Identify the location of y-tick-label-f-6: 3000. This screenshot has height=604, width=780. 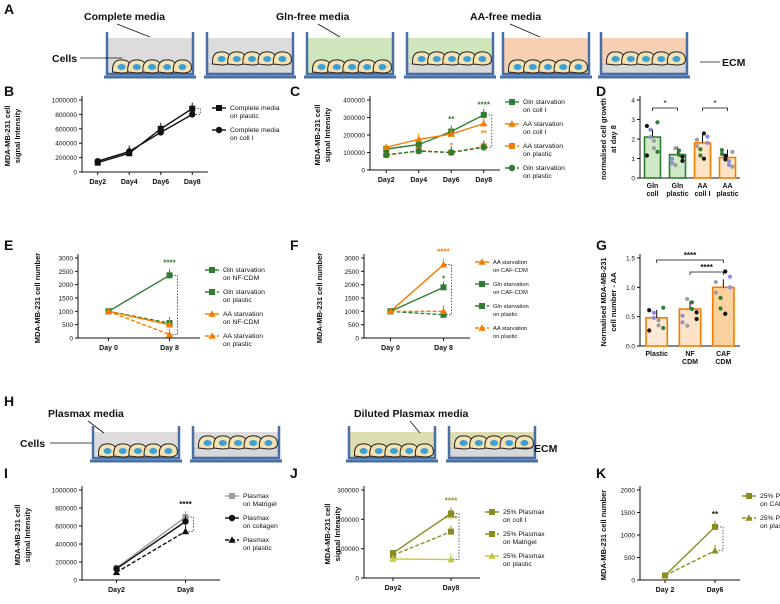
(352, 259).